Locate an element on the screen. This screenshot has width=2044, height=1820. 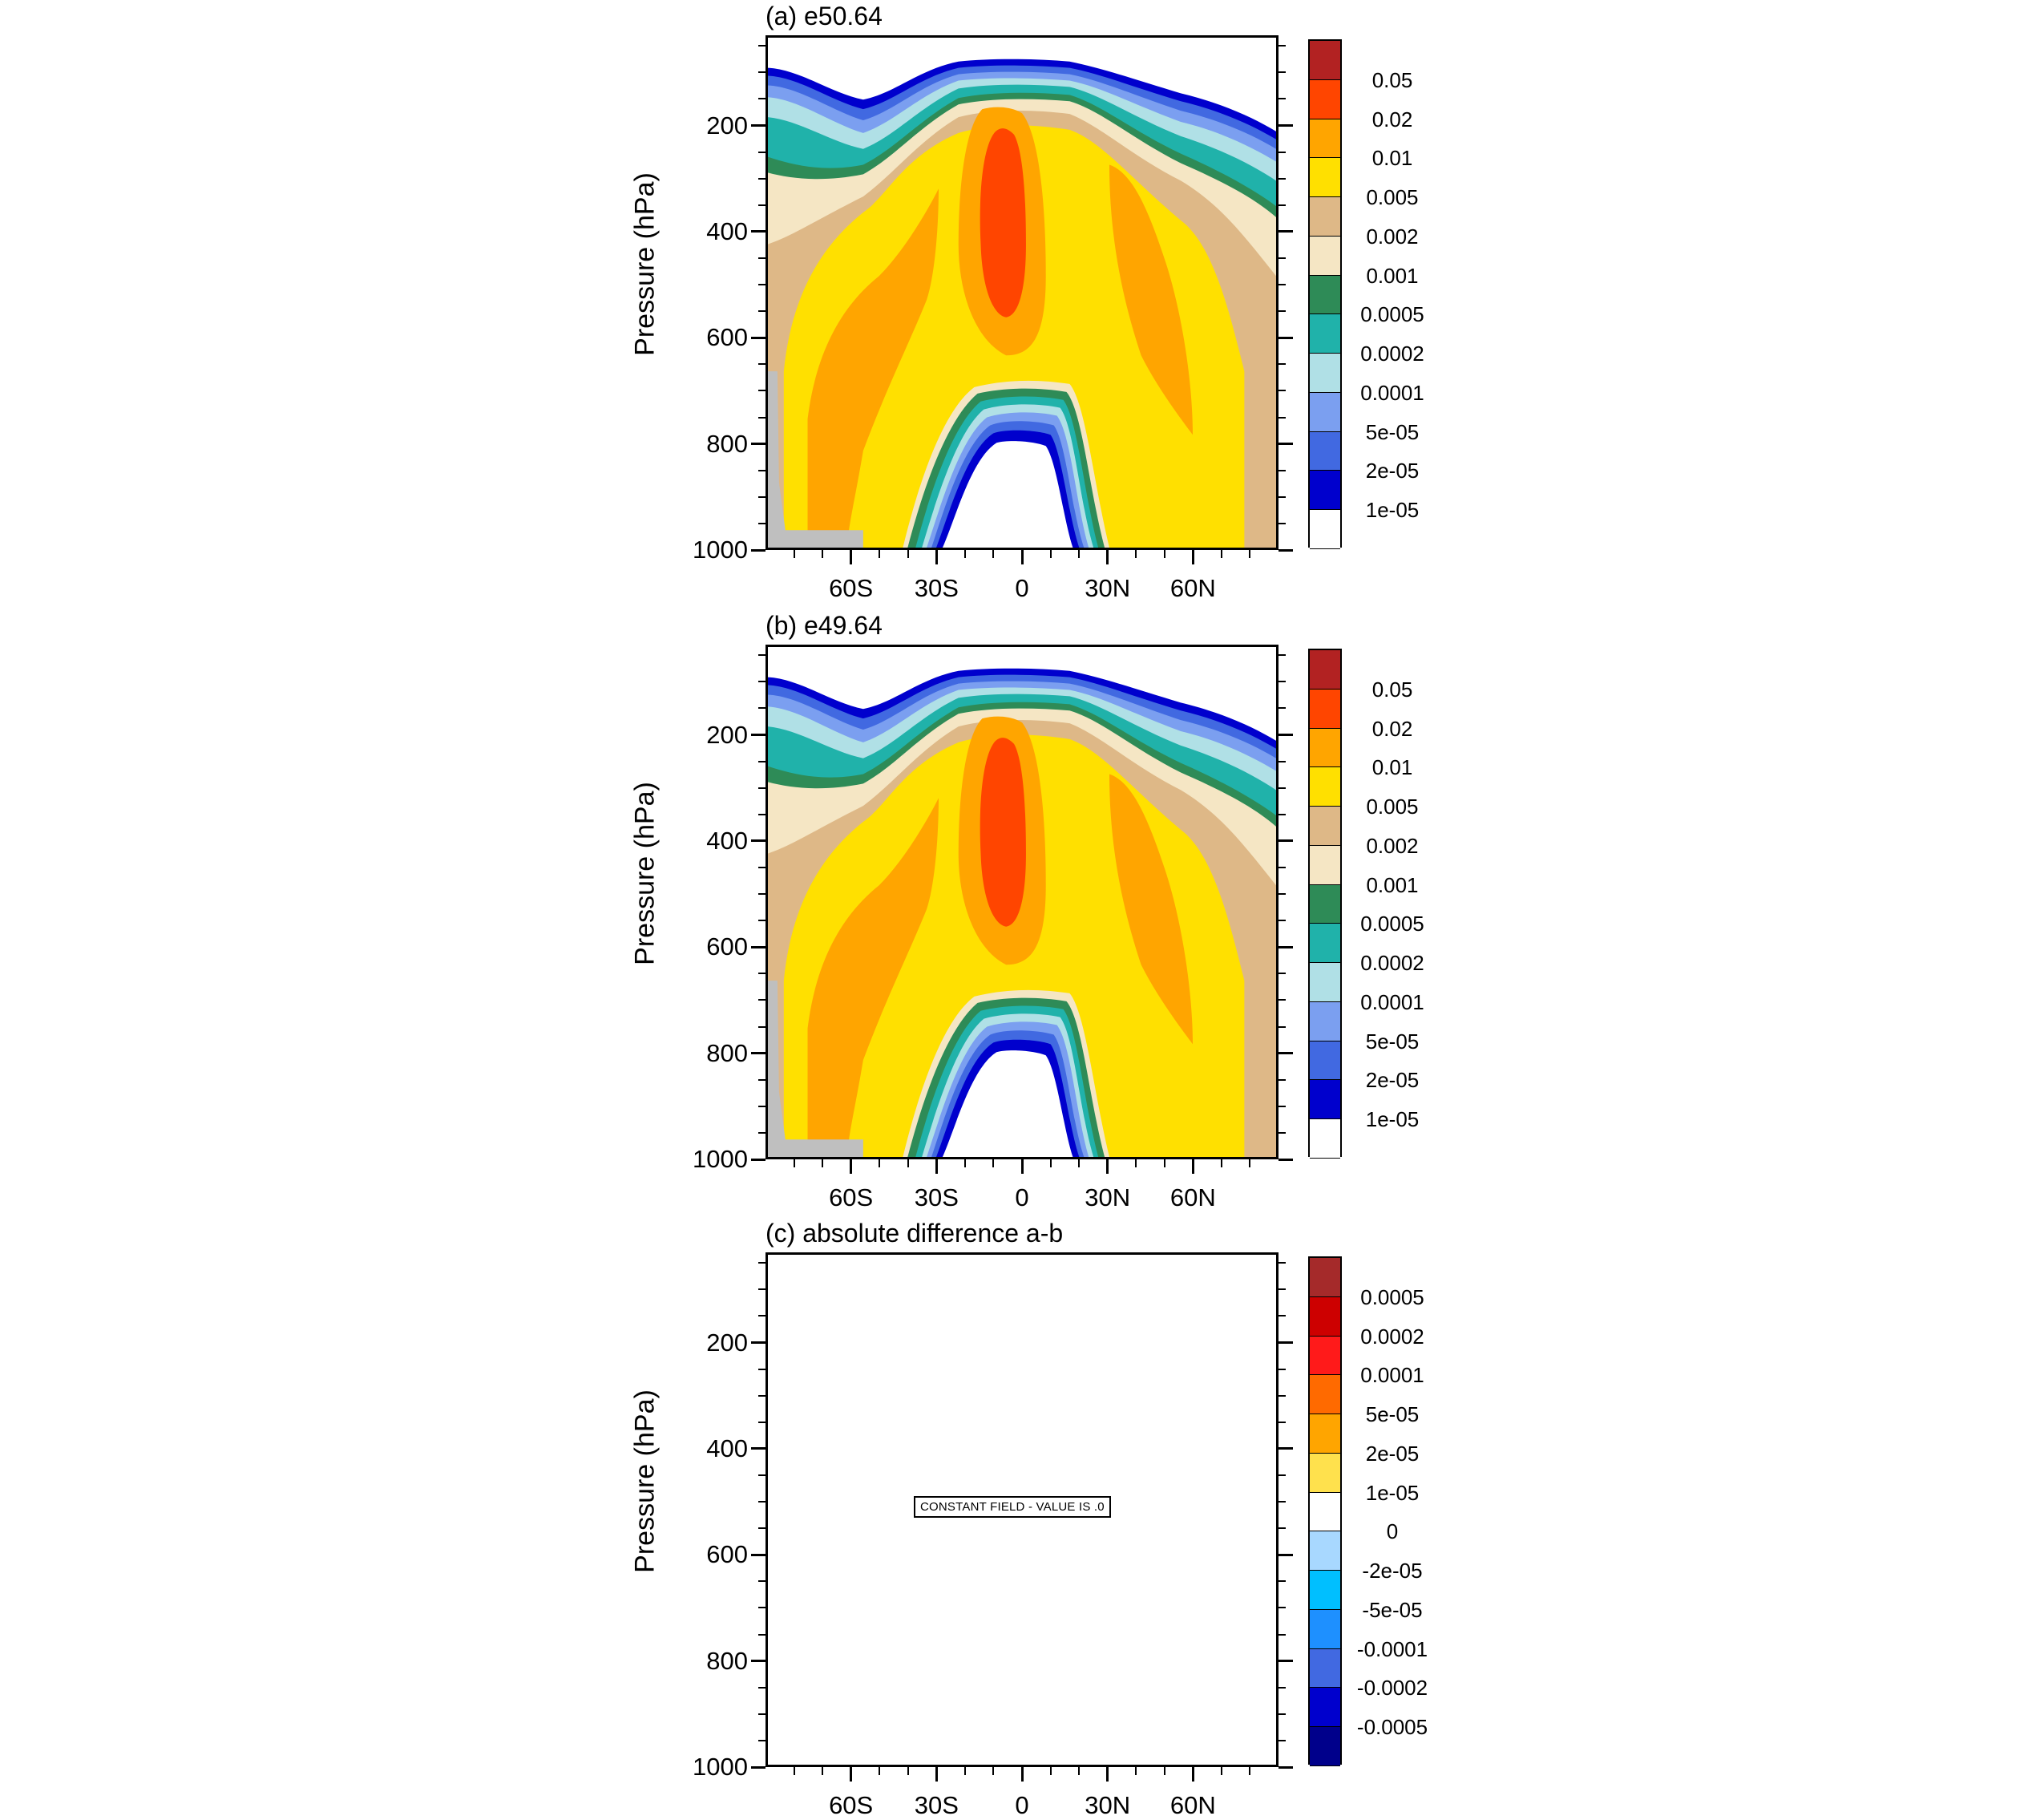
colorbar-label: 0.05 is located at coordinates (1392, 689).